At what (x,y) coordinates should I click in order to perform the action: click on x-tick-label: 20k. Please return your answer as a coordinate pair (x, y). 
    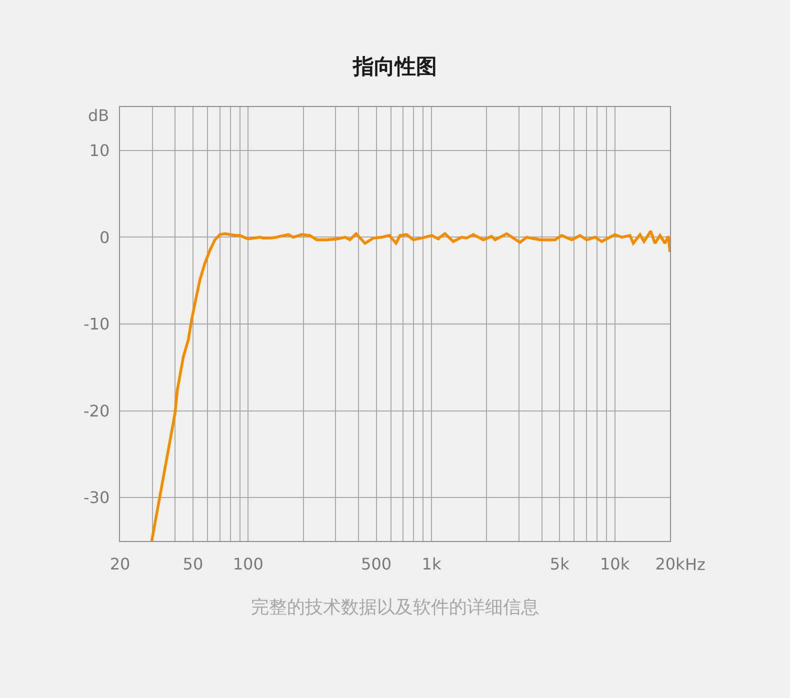
    Looking at the image, I should click on (670, 564).